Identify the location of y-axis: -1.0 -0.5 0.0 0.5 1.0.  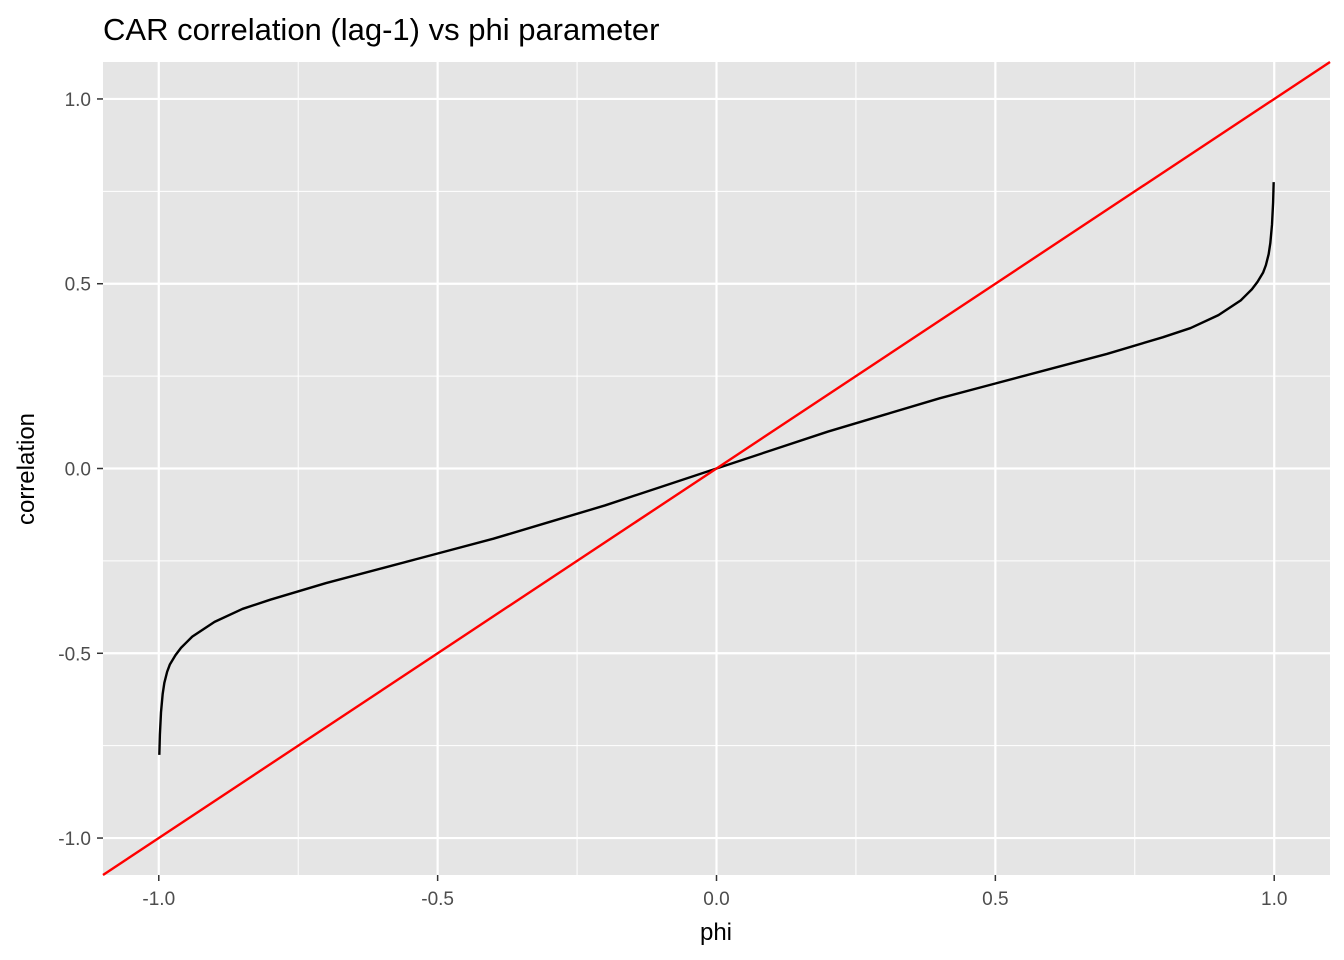
(80, 470).